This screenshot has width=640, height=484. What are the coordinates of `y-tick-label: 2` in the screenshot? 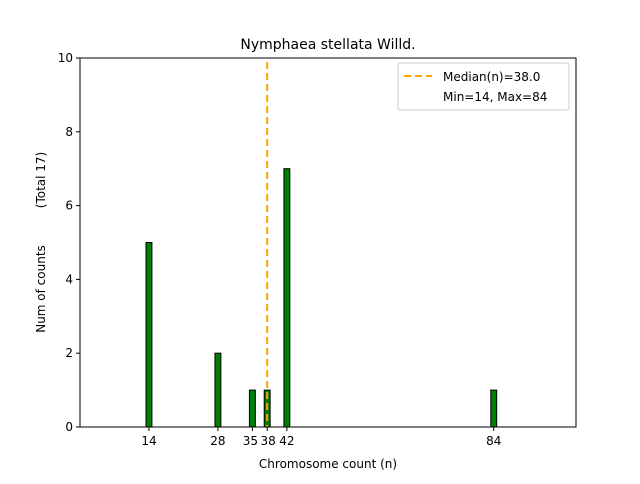 It's located at (69, 353).